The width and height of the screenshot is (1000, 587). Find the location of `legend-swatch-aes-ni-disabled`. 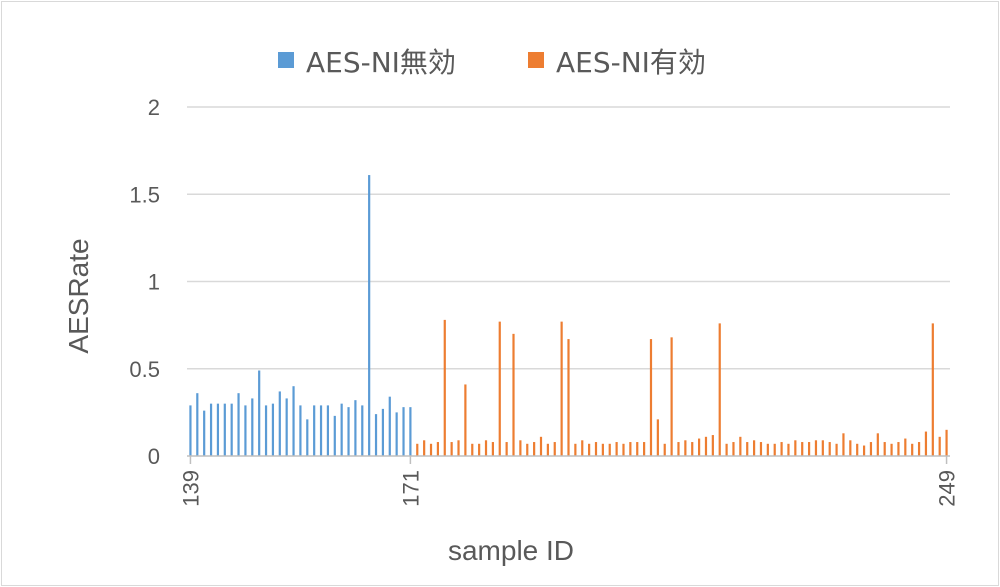

legend-swatch-aes-ni-disabled is located at coordinates (286, 60).